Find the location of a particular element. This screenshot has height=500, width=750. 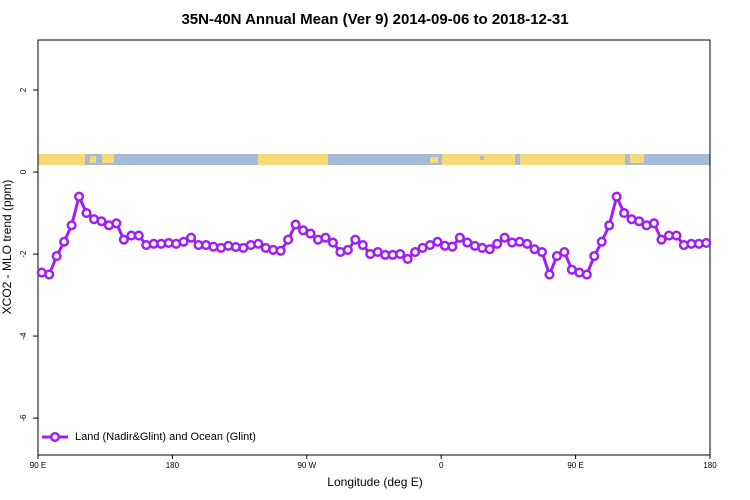

surface-strip is located at coordinates (374, 159).